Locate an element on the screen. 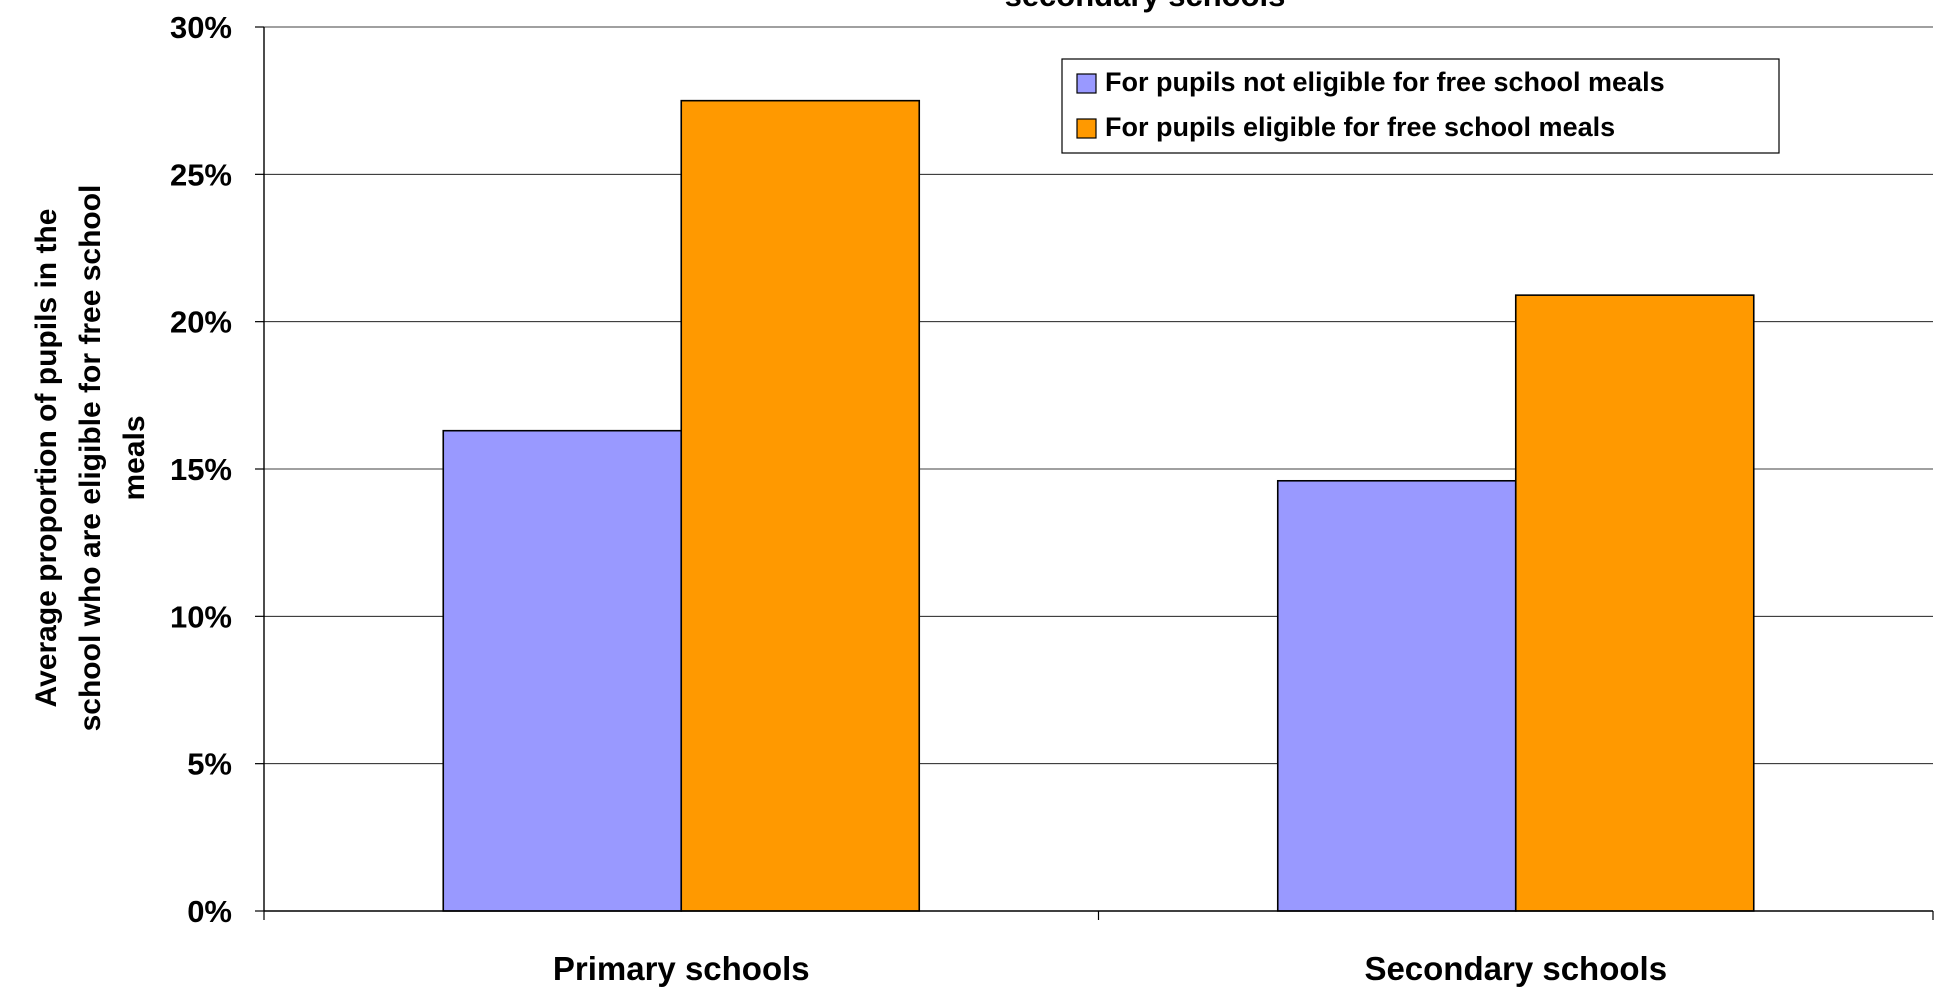 The height and width of the screenshot is (989, 1935). chart-title: secondary schools is located at coordinates (1145, 6).